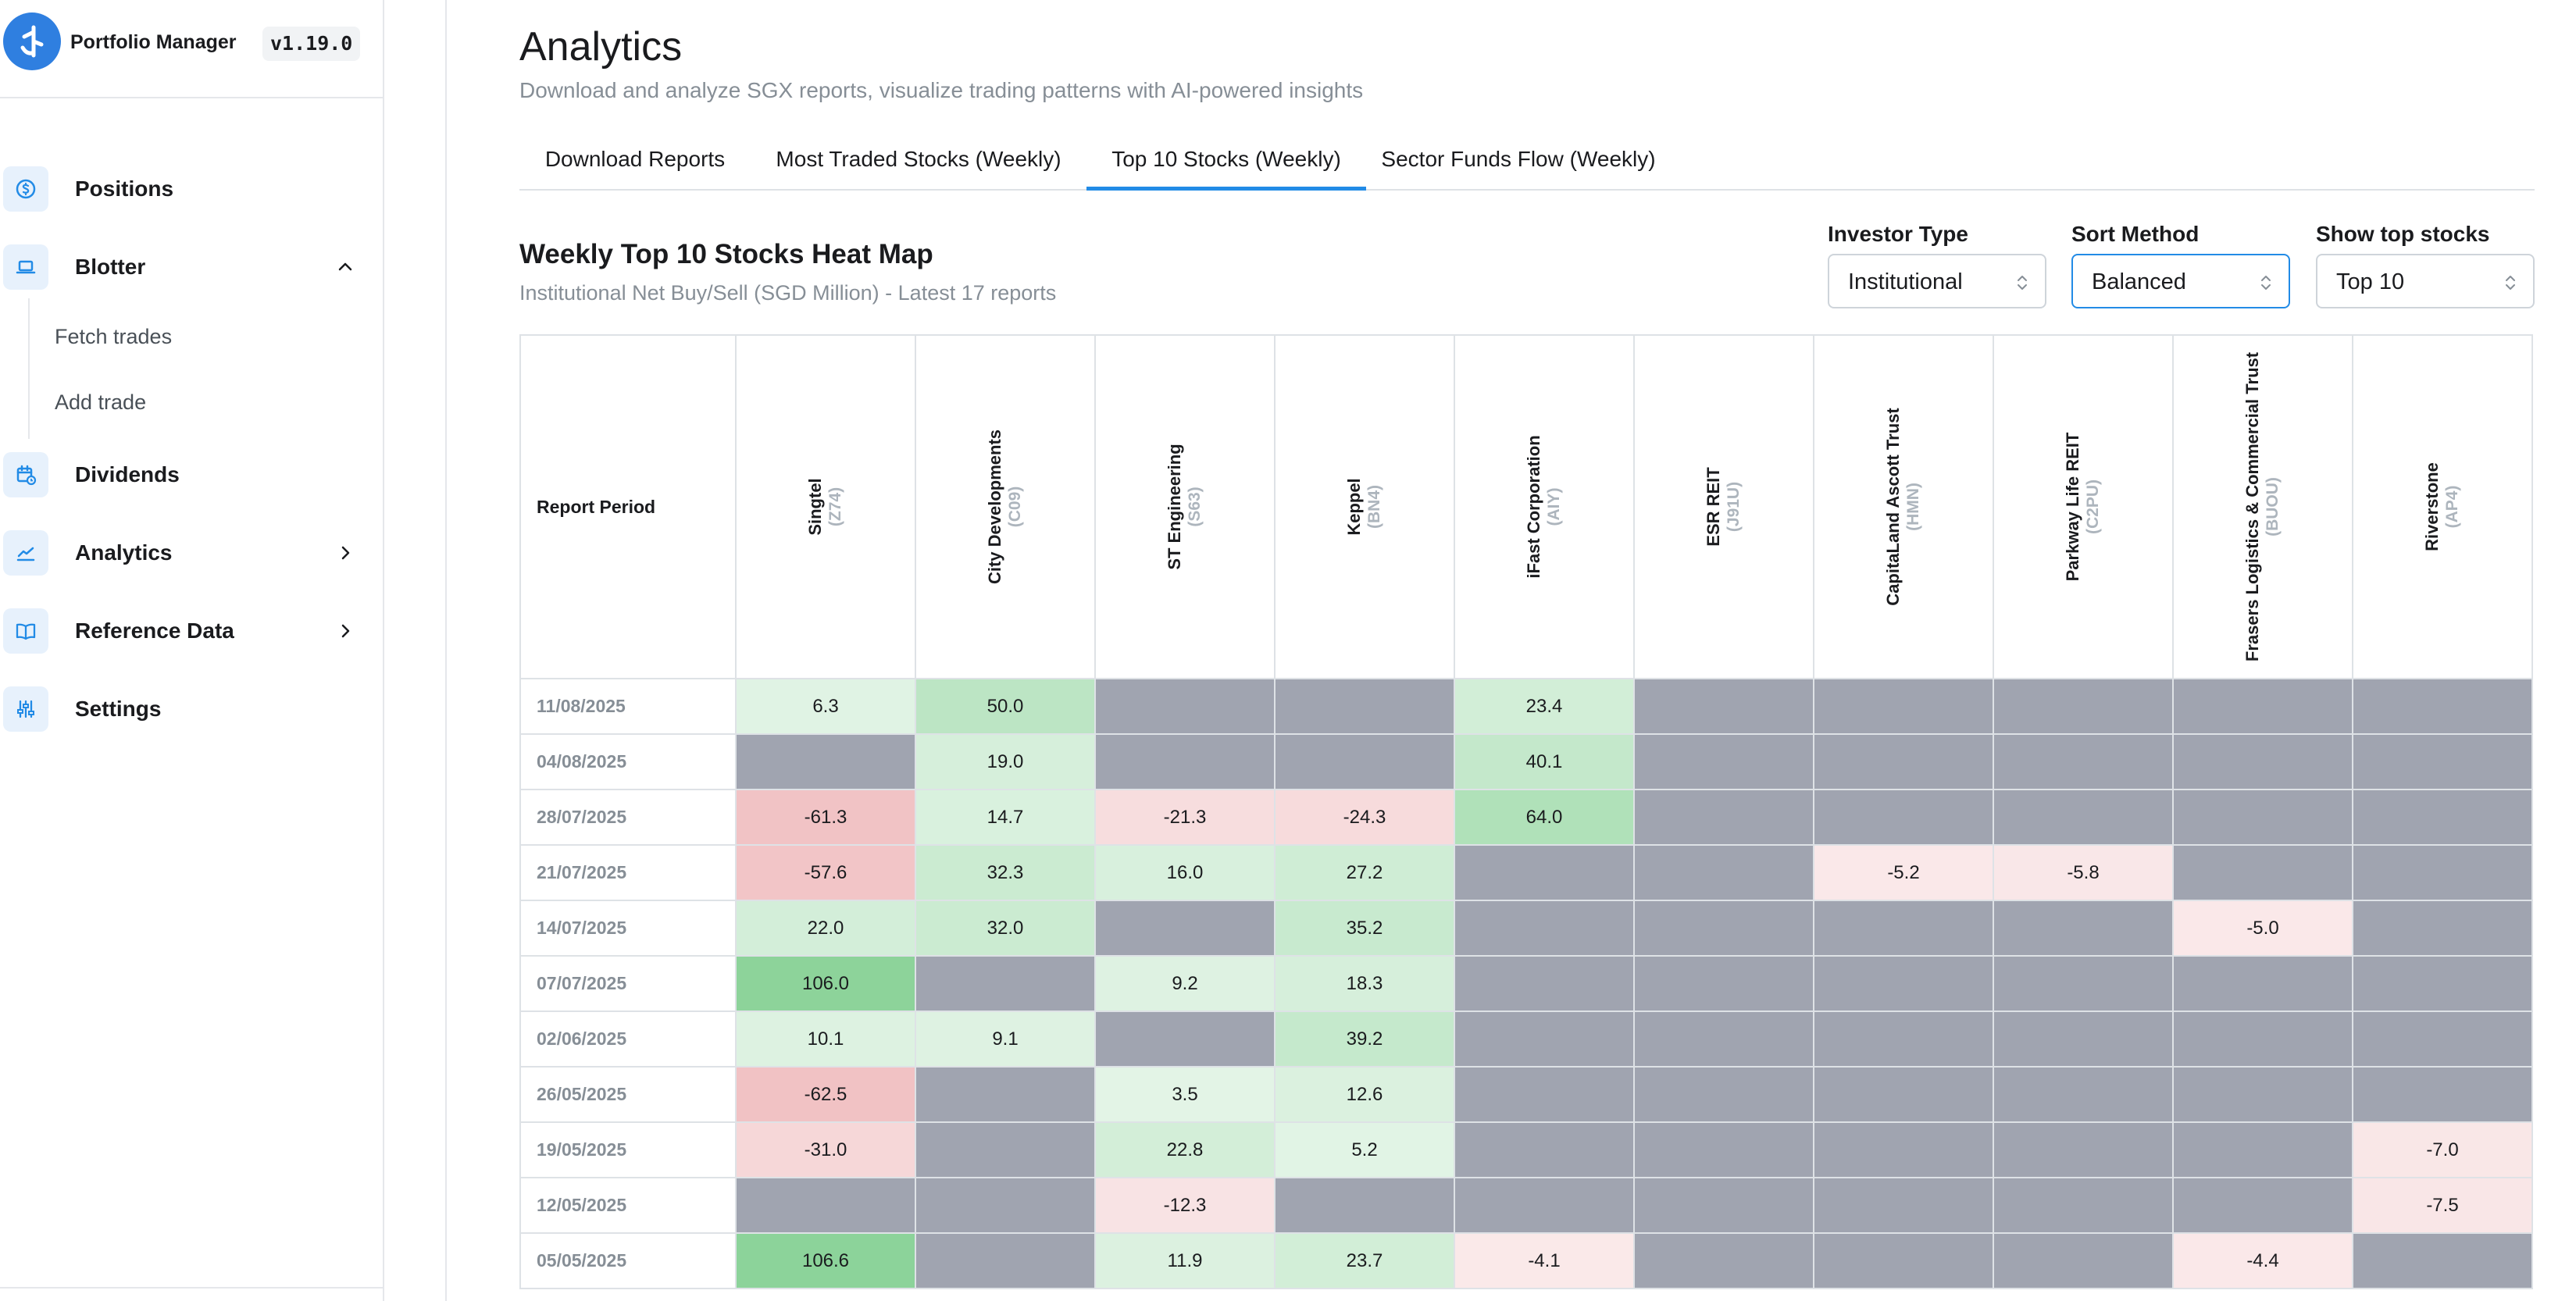 The height and width of the screenshot is (1301, 2576). What do you see at coordinates (1364, 1149) in the screenshot?
I see `heatmap-cell: 5.2` at bounding box center [1364, 1149].